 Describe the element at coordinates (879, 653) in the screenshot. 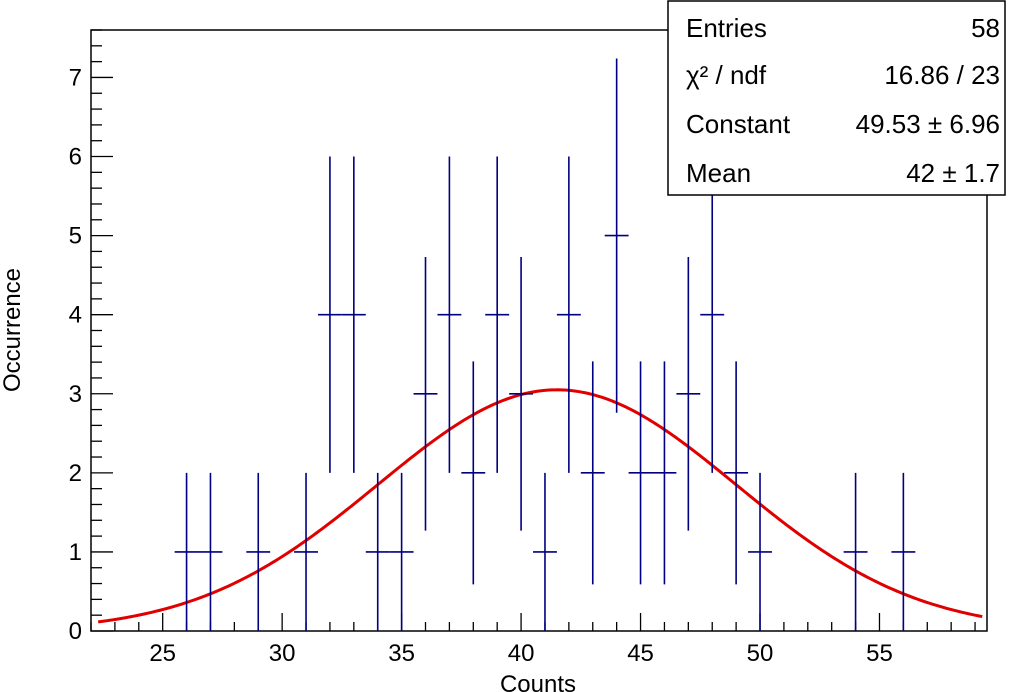

I see `x-tick-label: 55` at that location.